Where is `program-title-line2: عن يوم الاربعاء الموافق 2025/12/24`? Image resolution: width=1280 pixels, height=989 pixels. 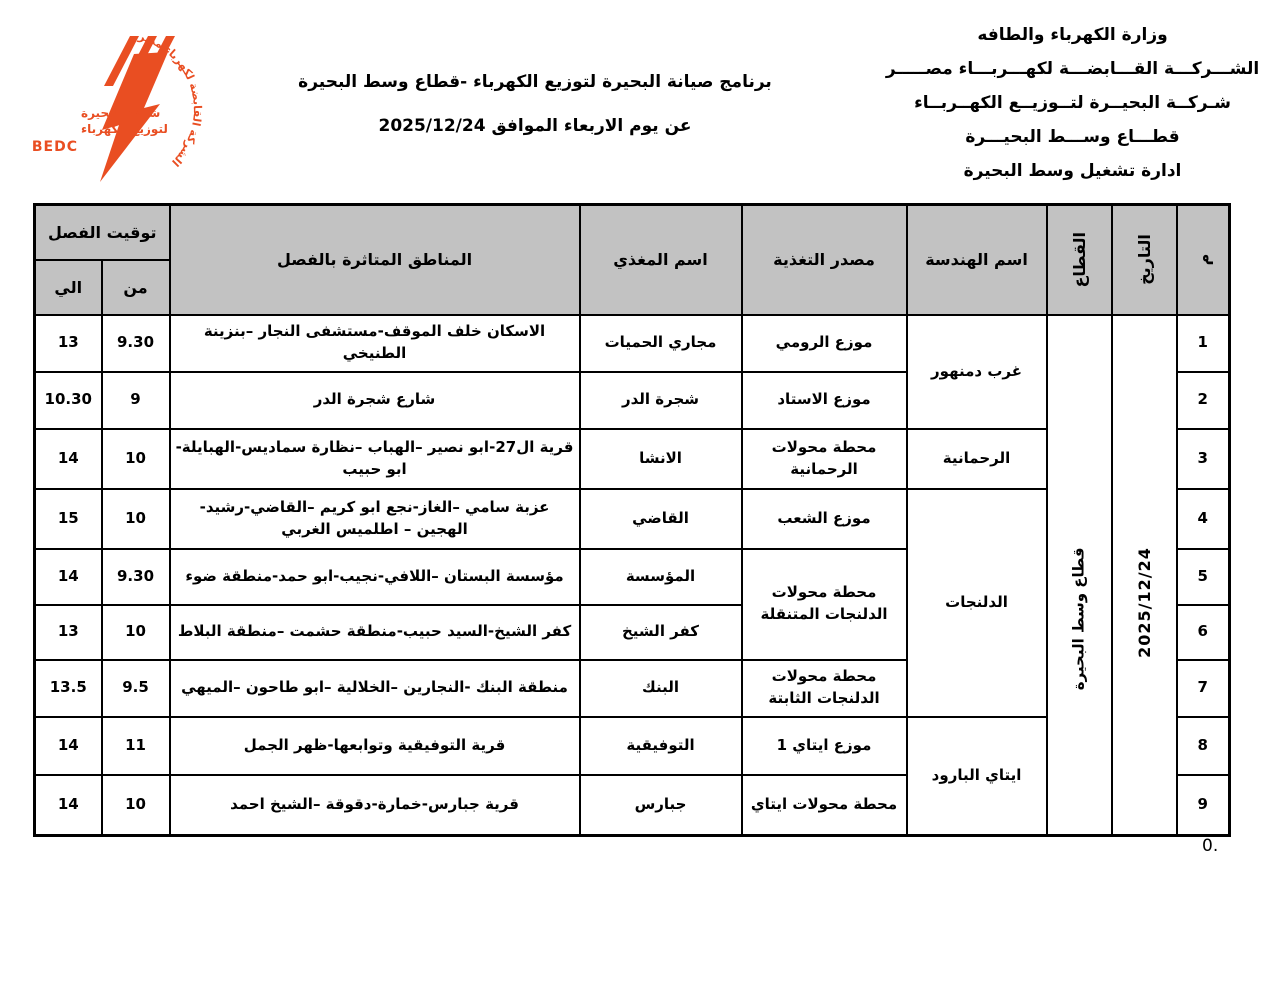
program-title-line2: عن يوم الاربعاء الموافق 2025/12/24 is located at coordinates (535, 126).